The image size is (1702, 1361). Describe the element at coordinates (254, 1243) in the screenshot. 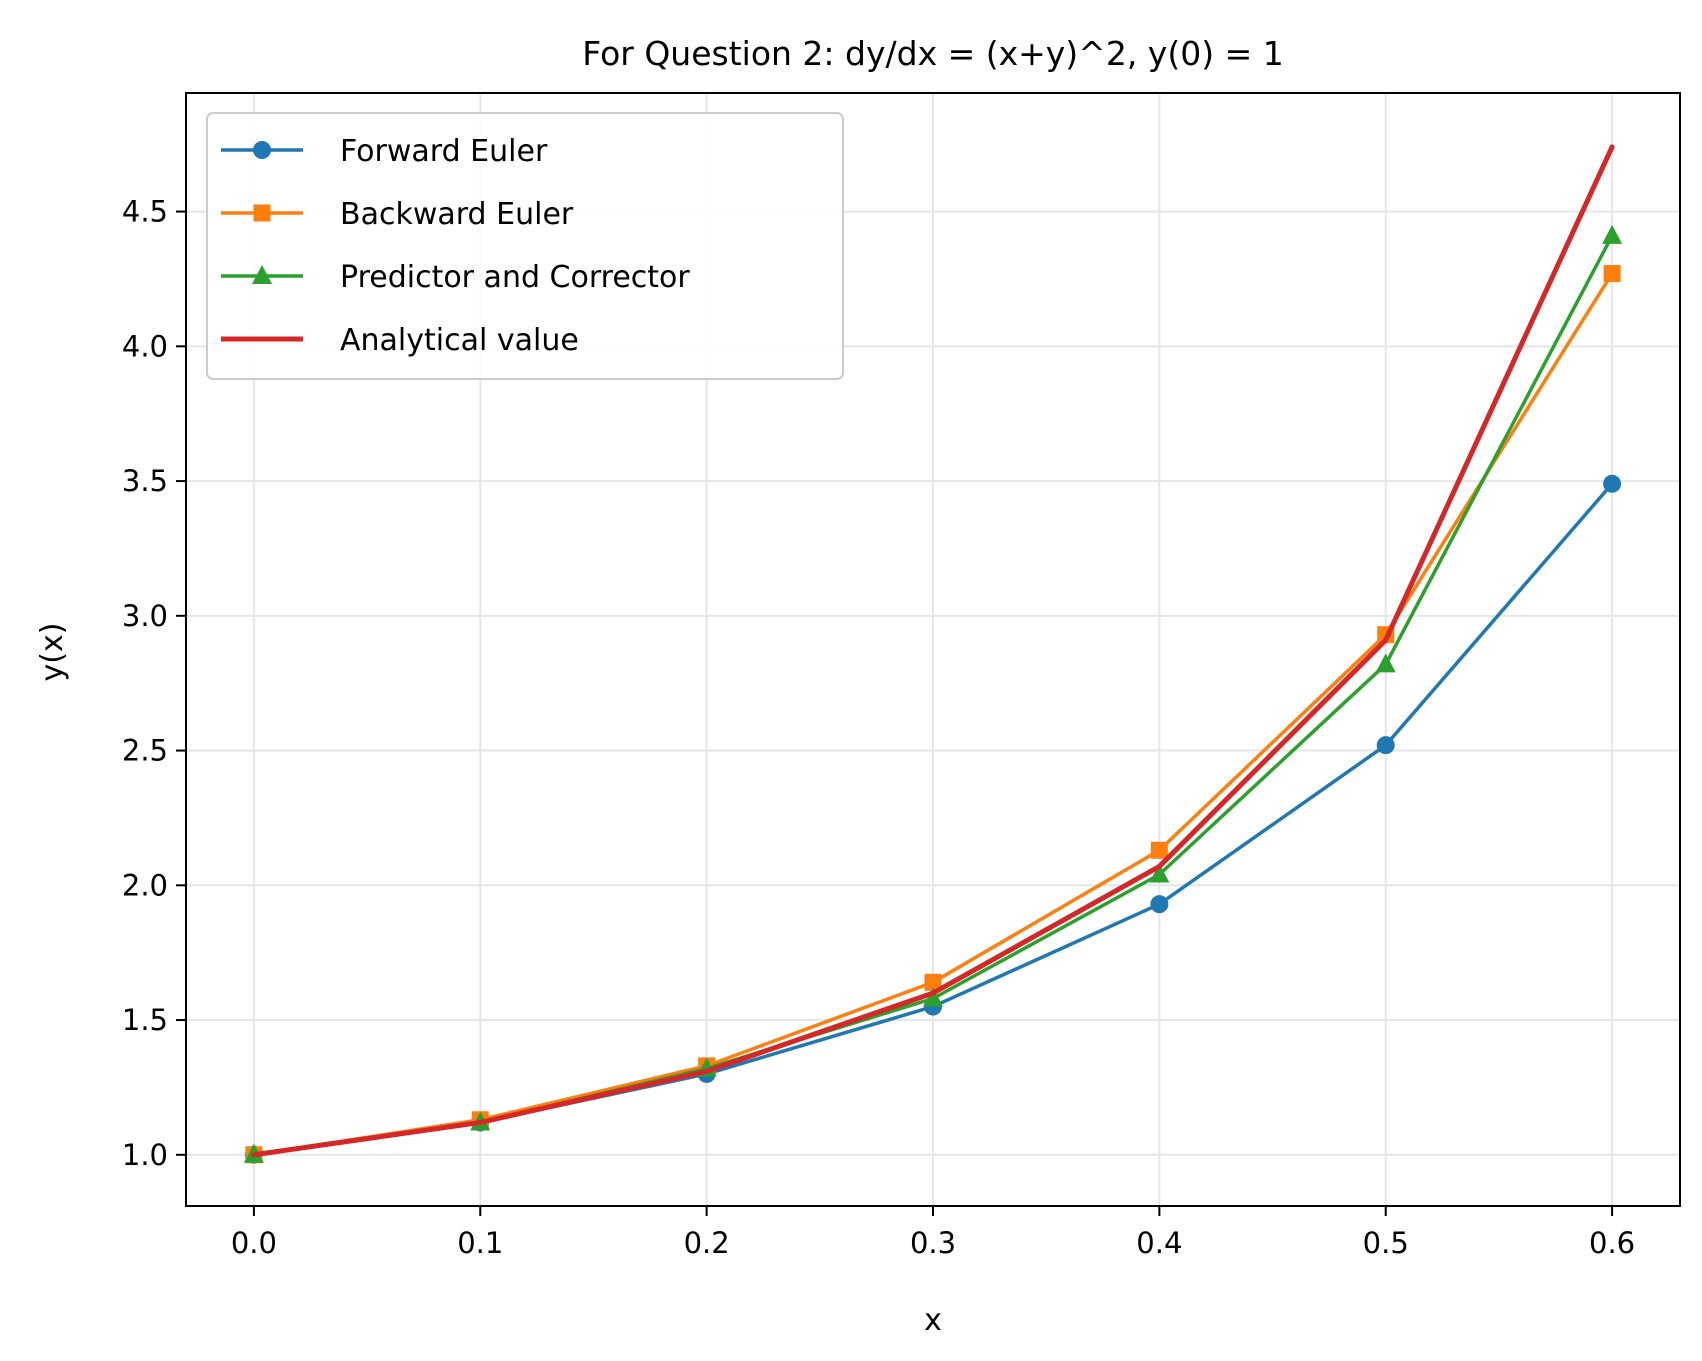

I see `x-tick-label: 0.0` at that location.